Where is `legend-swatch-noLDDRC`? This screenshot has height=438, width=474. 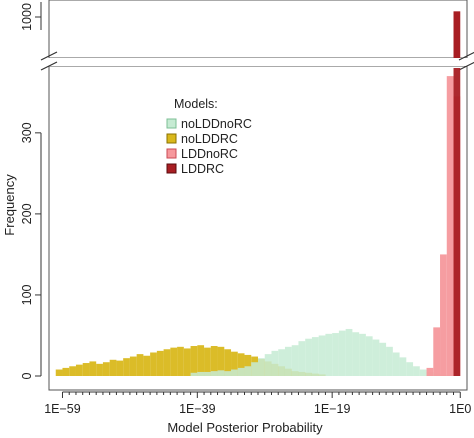
legend-swatch-noLDDRC is located at coordinates (171, 138).